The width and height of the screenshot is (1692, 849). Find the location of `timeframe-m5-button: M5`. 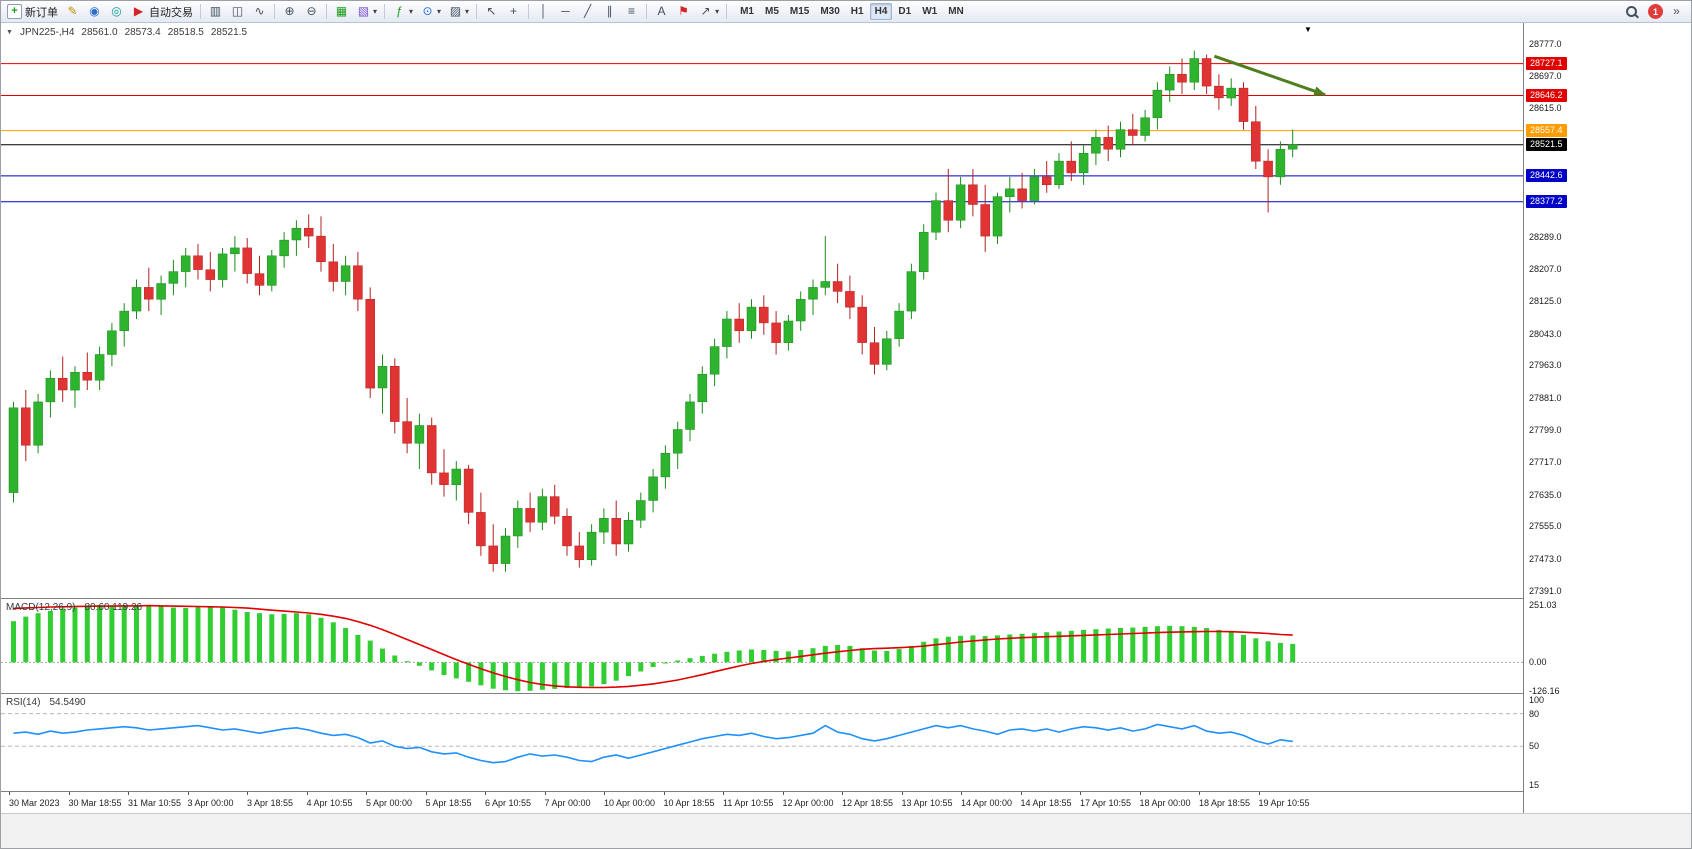

timeframe-m5-button: M5 is located at coordinates (772, 11).